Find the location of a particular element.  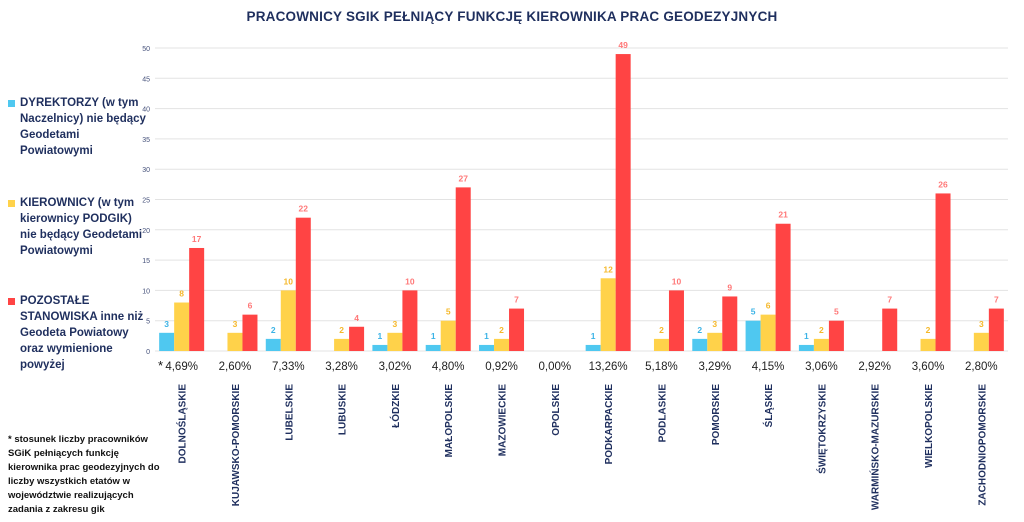

percent-label: 0,00% is located at coordinates (555, 367).